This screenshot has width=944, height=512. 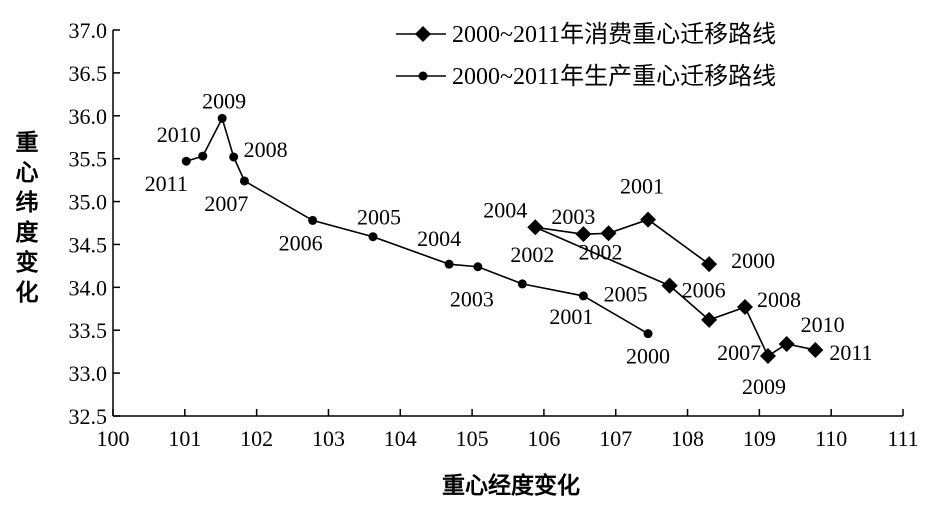 What do you see at coordinates (27, 173) in the screenshot?
I see `y-axis-title-char: 心` at bounding box center [27, 173].